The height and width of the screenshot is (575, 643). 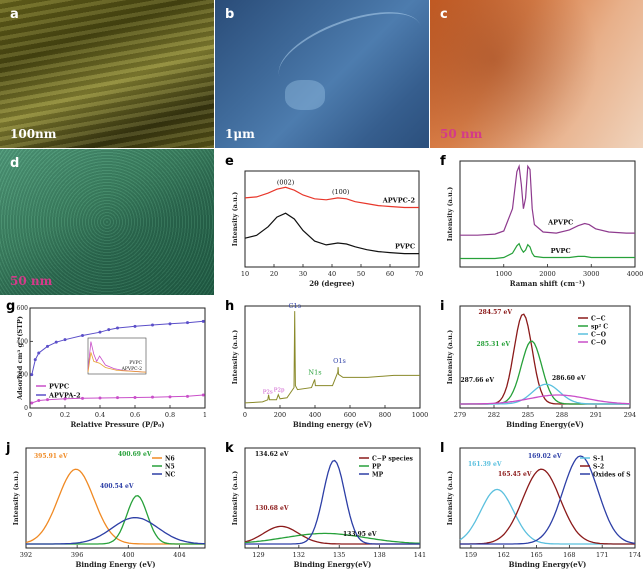 I want to click on x-tick-label: 0.4, so click(x=100, y=415).